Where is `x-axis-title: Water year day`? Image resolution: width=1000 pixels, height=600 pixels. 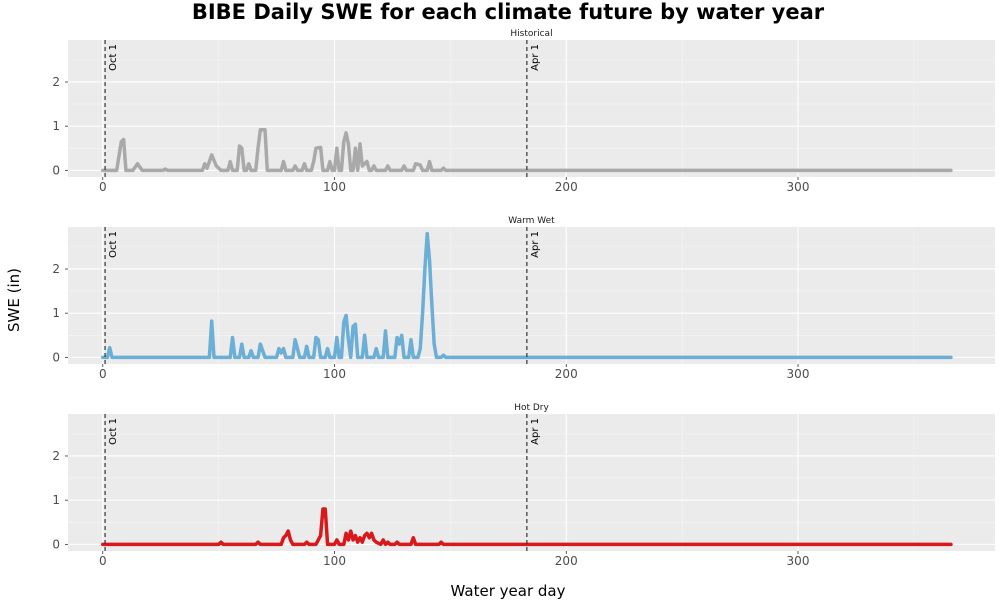 x-axis-title: Water year day is located at coordinates (508, 591).